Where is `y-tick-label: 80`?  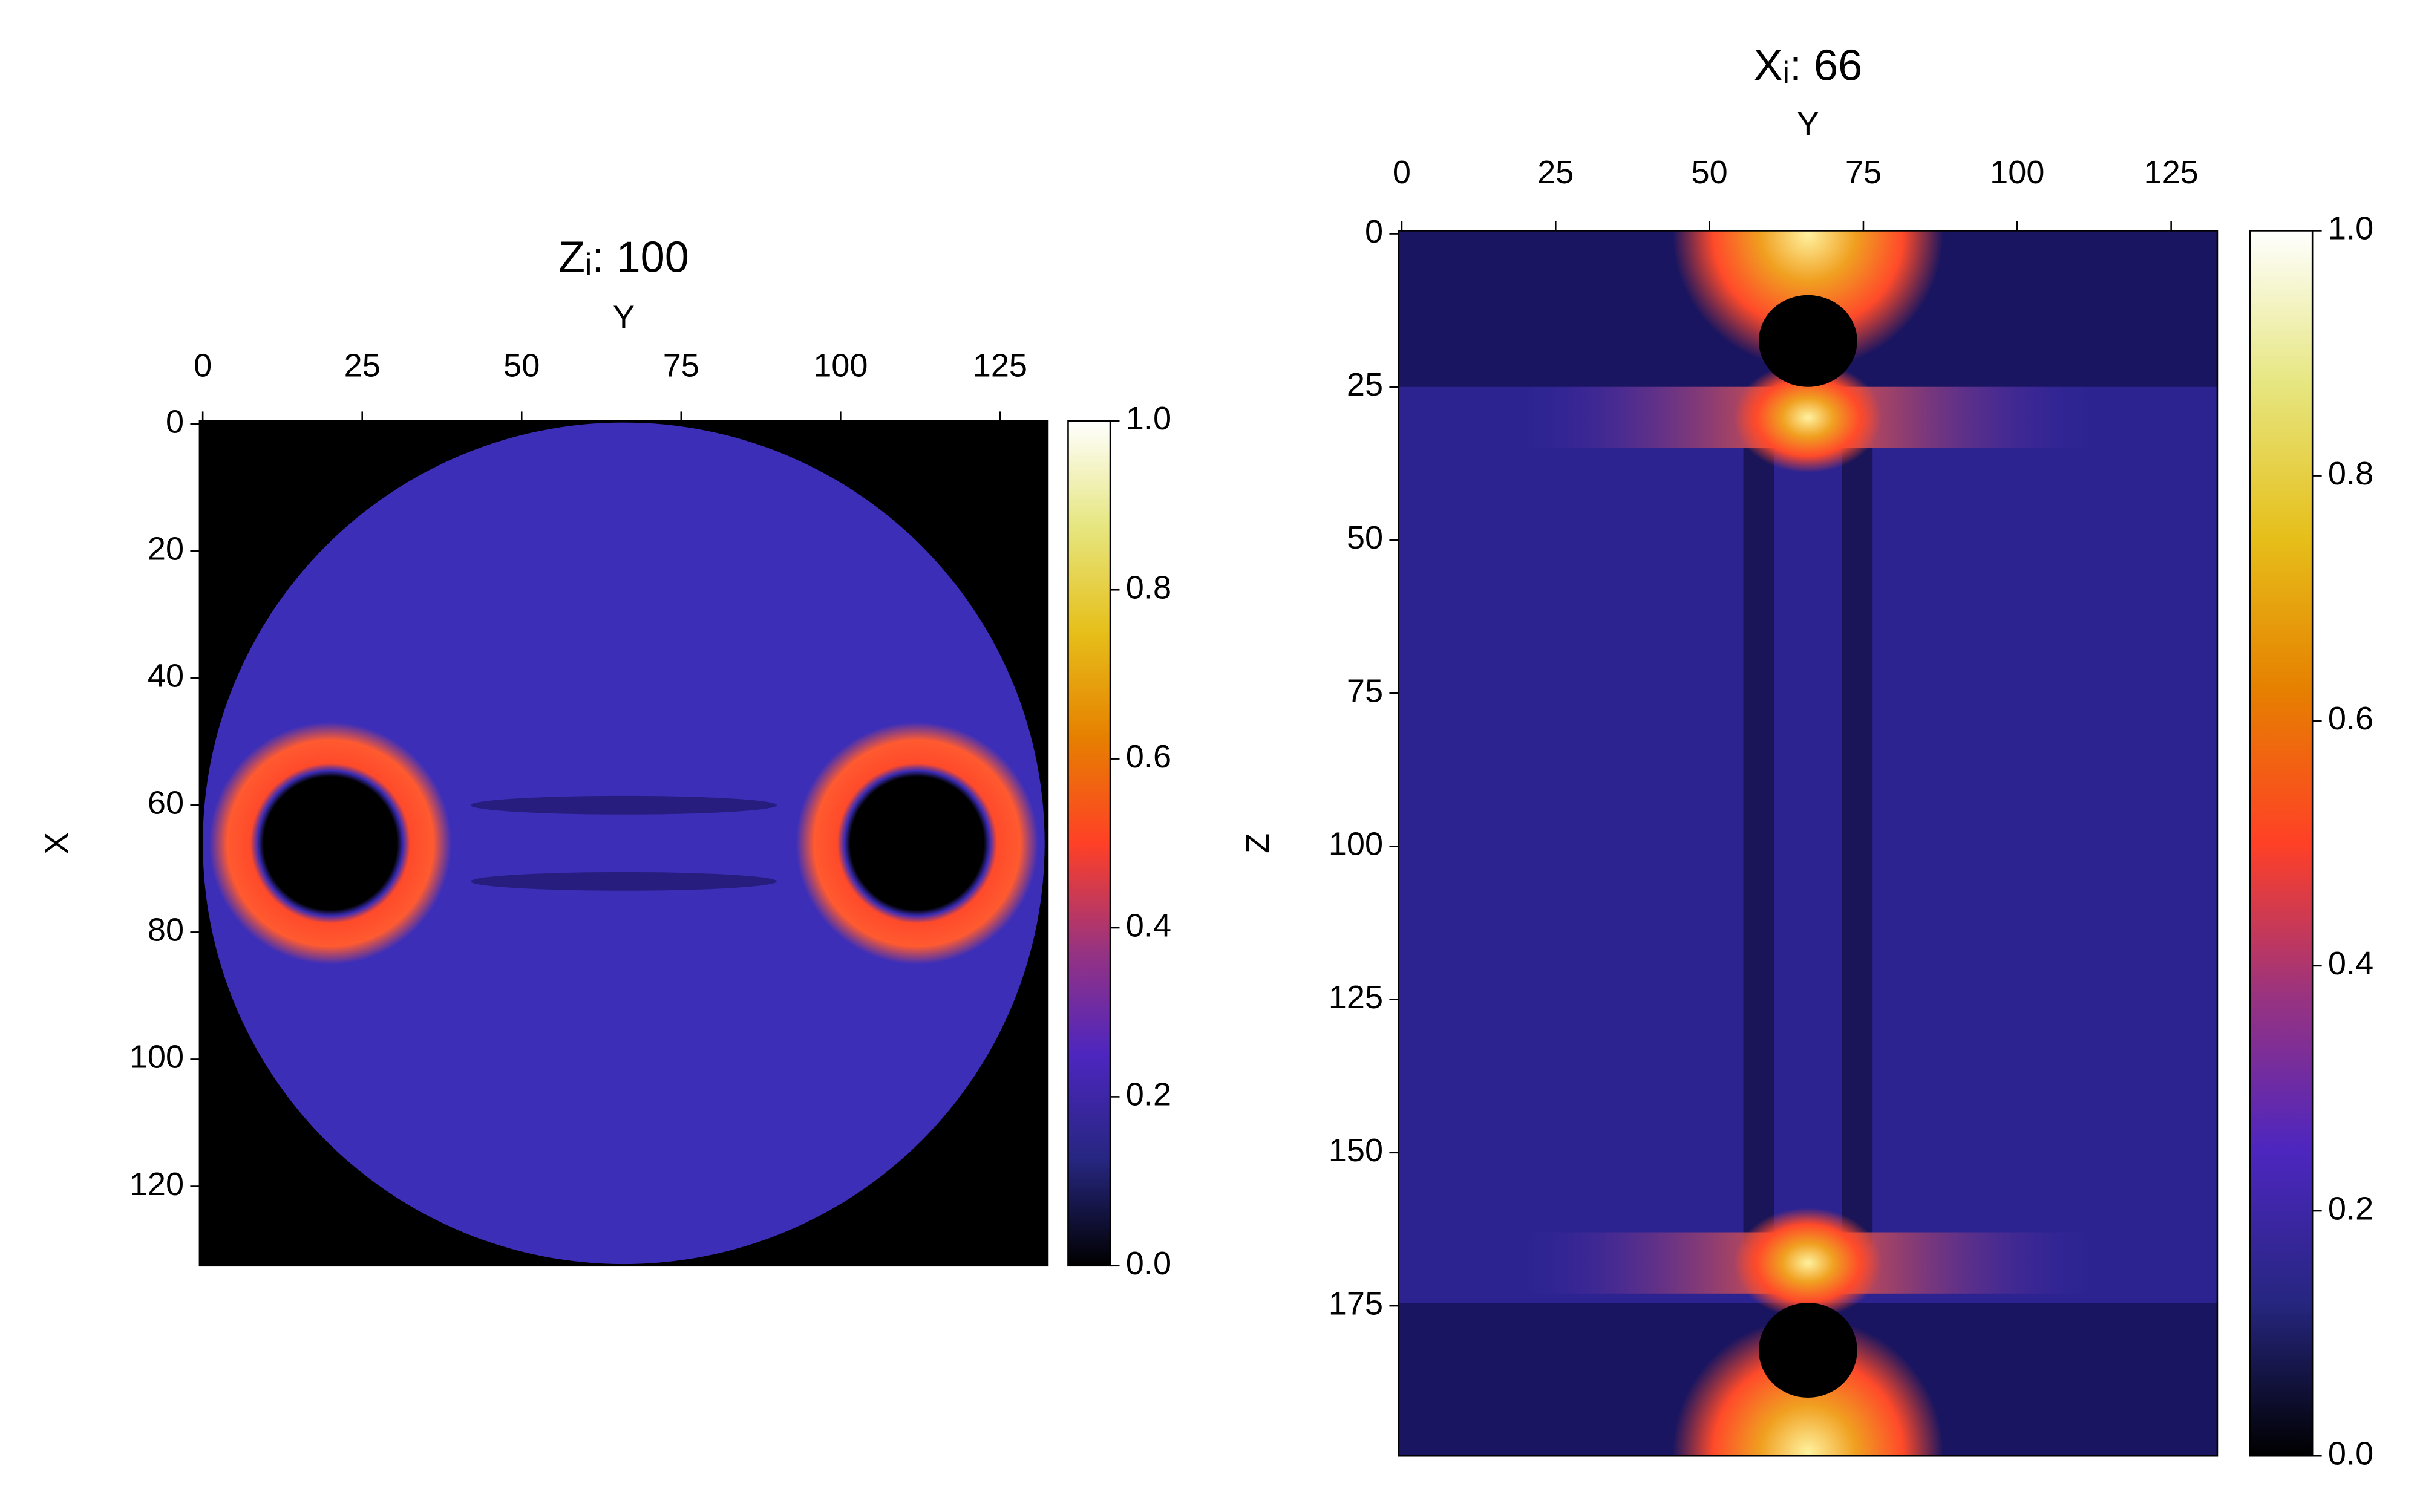
y-tick-label: 80 is located at coordinates (166, 930).